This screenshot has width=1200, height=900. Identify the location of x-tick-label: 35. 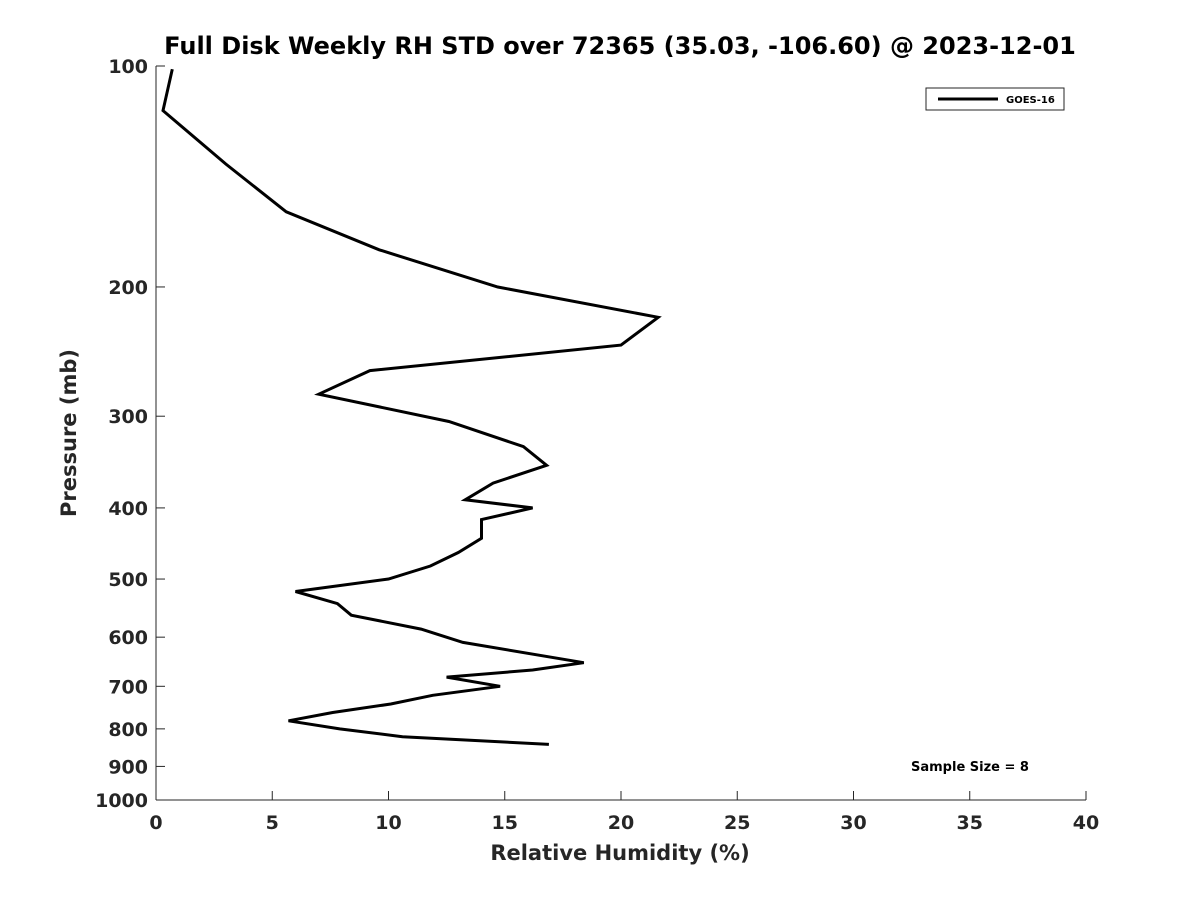
(970, 823).